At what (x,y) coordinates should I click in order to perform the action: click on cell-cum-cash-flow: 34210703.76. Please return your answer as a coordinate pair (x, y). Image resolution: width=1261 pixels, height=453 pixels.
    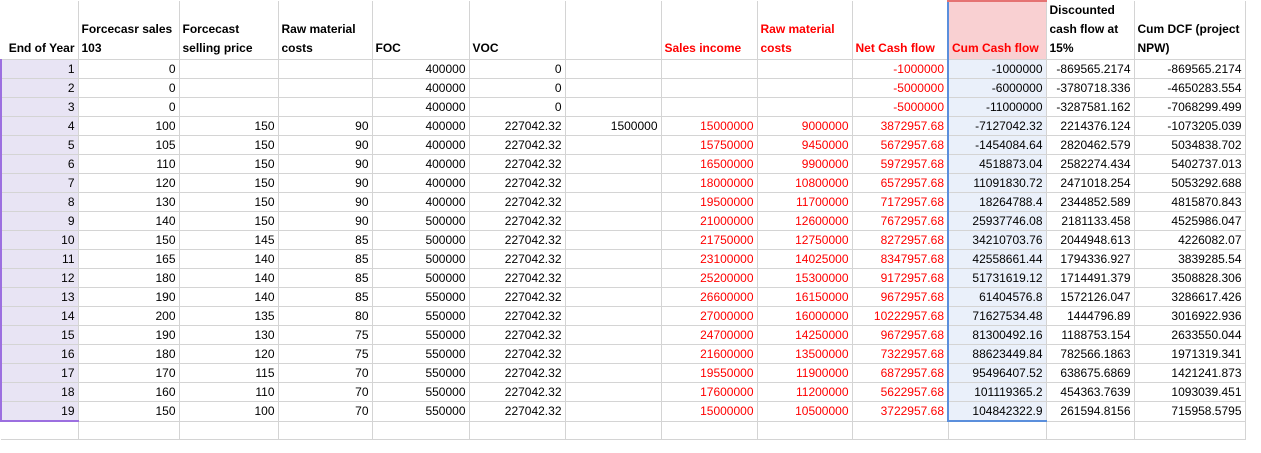
    Looking at the image, I should click on (997, 240).